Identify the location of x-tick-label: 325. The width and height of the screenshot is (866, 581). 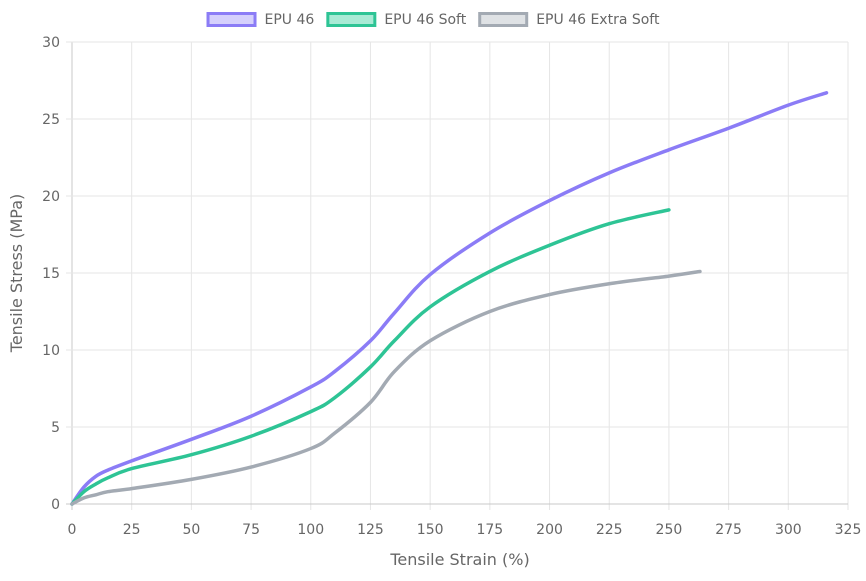
(848, 530).